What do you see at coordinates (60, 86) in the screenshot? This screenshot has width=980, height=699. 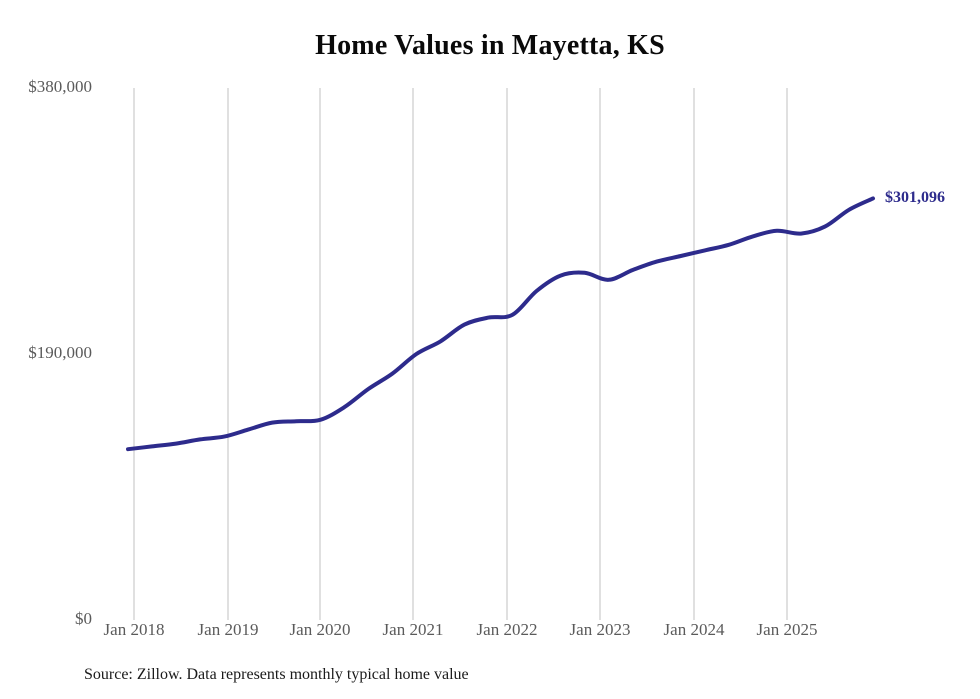 I see `y-axis-tick-label: $380,000` at bounding box center [60, 86].